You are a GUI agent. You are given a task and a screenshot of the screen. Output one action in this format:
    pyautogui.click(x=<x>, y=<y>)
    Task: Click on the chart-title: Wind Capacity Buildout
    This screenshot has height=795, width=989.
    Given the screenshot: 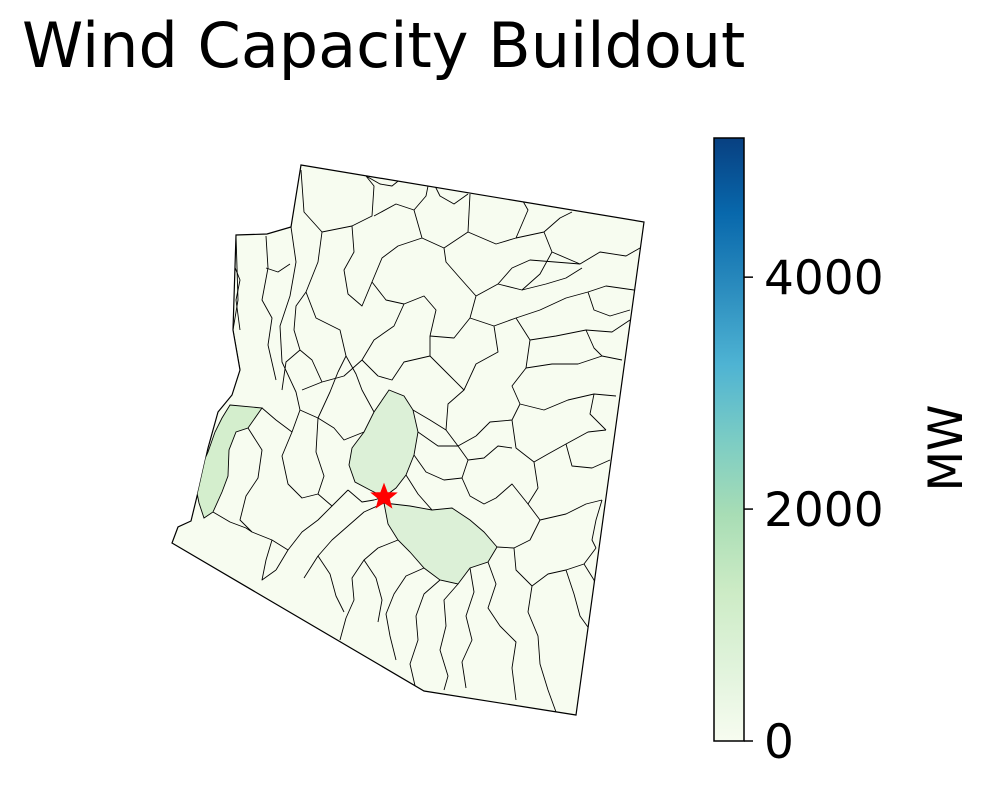 What is the action you would take?
    pyautogui.click(x=384, y=45)
    